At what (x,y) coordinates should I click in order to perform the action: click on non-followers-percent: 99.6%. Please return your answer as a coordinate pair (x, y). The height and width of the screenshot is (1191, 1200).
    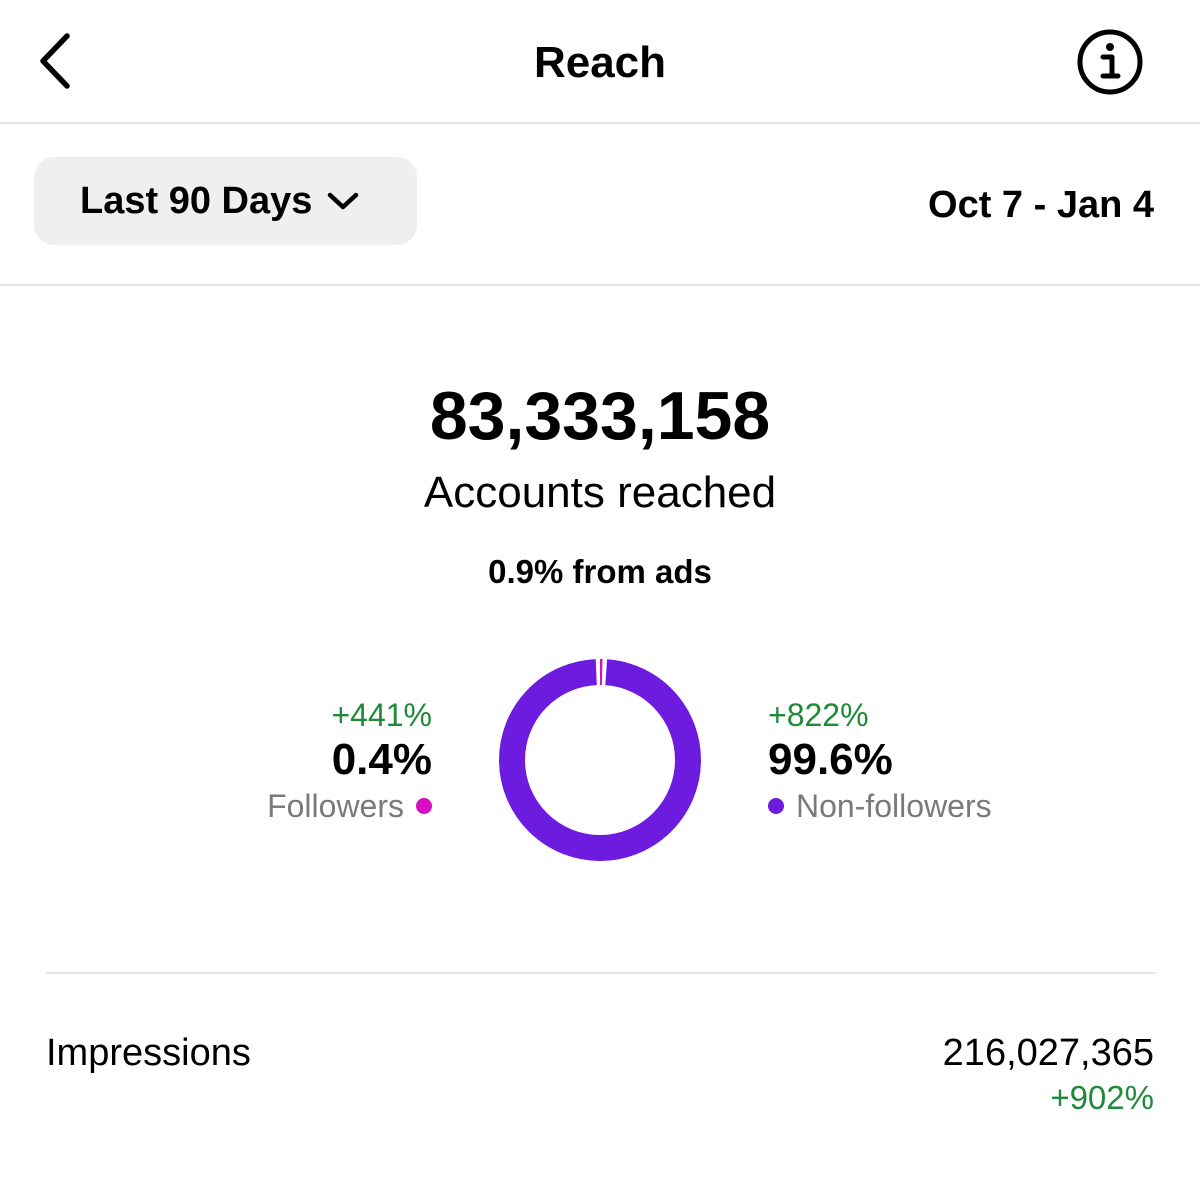
    Looking at the image, I should click on (830, 759).